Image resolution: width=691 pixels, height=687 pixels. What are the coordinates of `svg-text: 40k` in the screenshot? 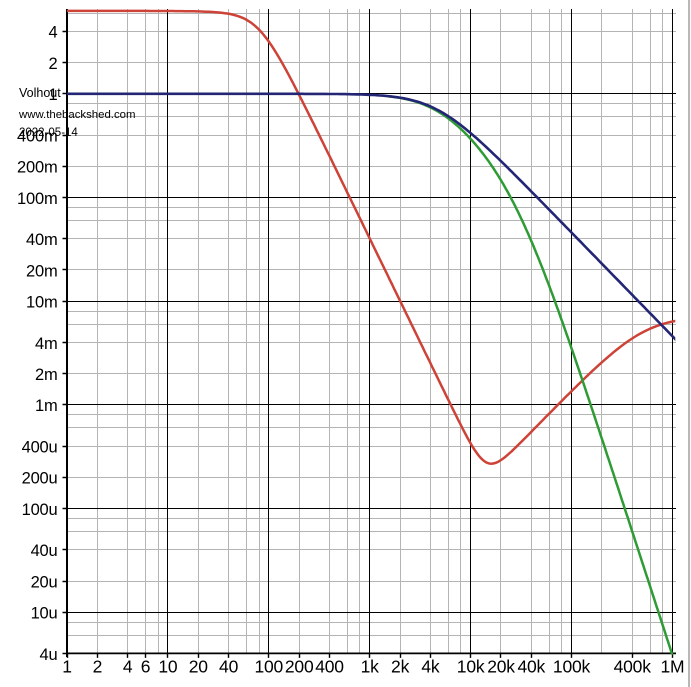 It's located at (531, 666).